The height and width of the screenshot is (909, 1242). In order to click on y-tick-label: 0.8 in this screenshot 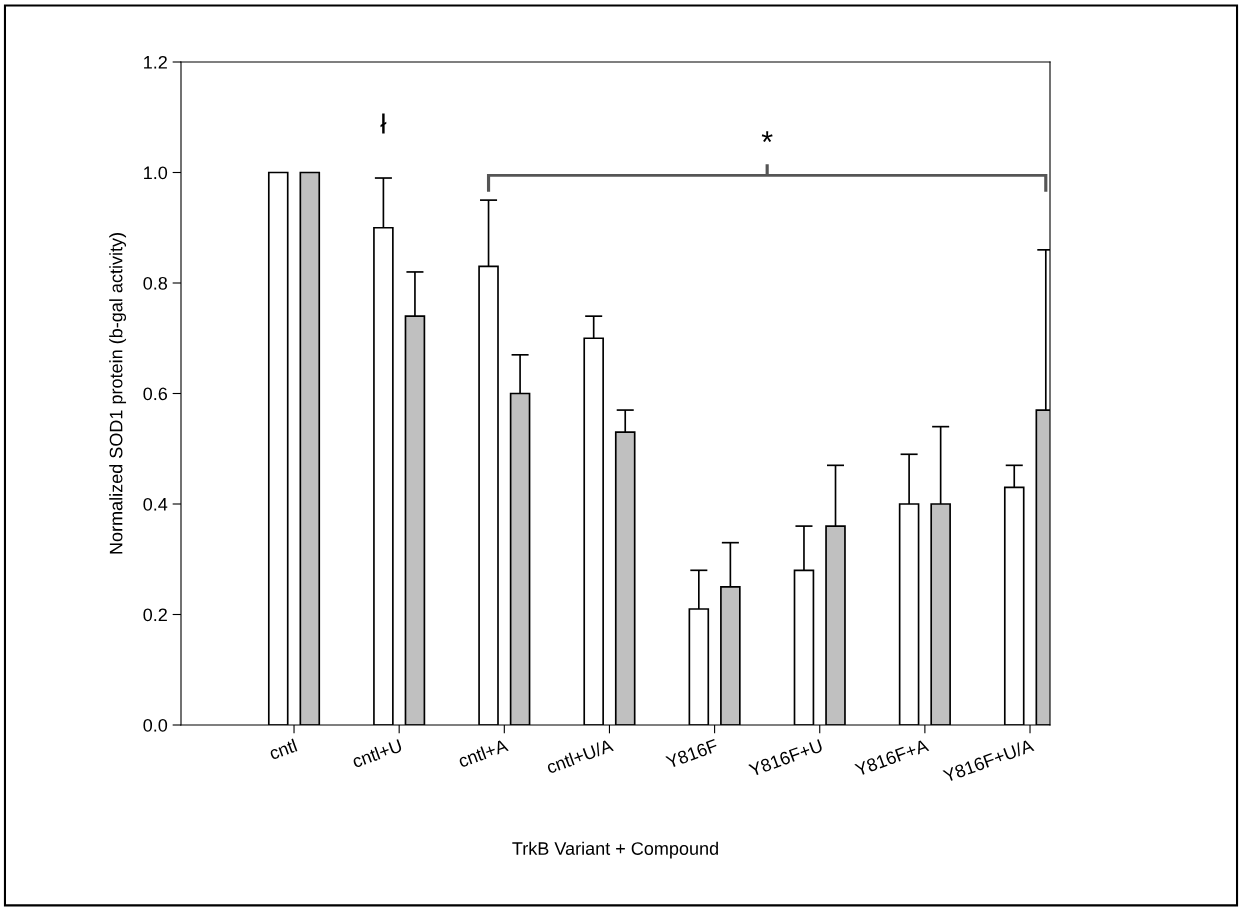, I will do `click(155, 283)`.